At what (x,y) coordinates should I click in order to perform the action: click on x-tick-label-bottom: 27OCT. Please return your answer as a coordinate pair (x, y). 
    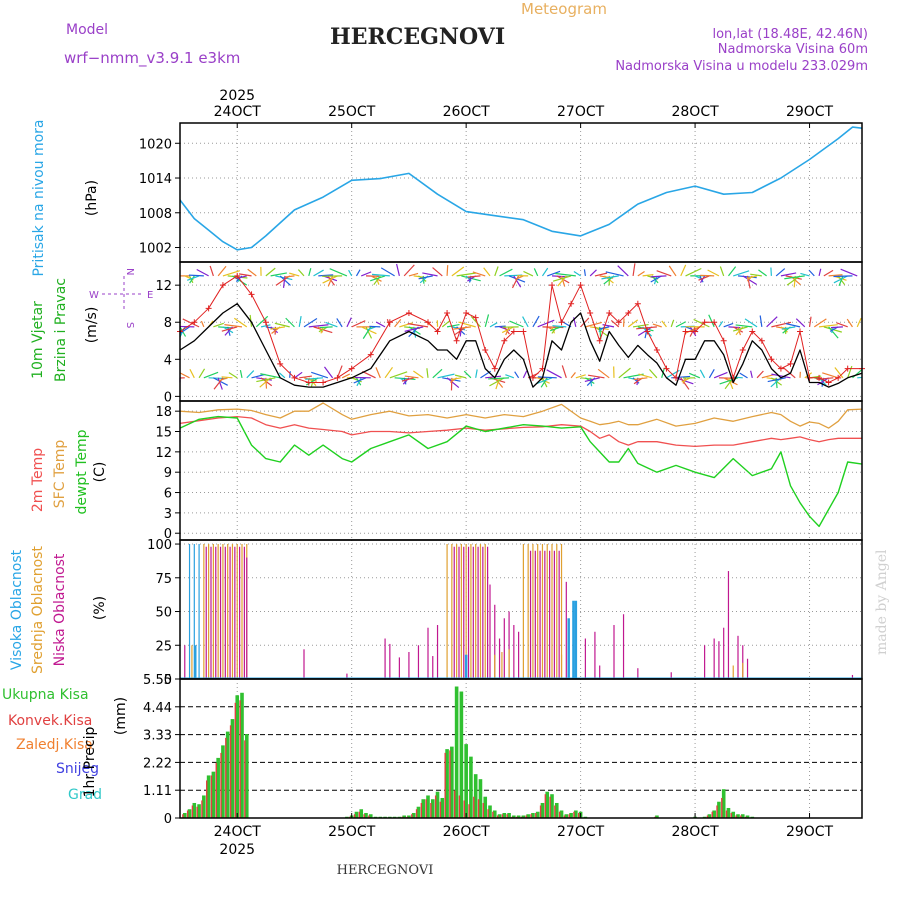
    Looking at the image, I should click on (581, 832).